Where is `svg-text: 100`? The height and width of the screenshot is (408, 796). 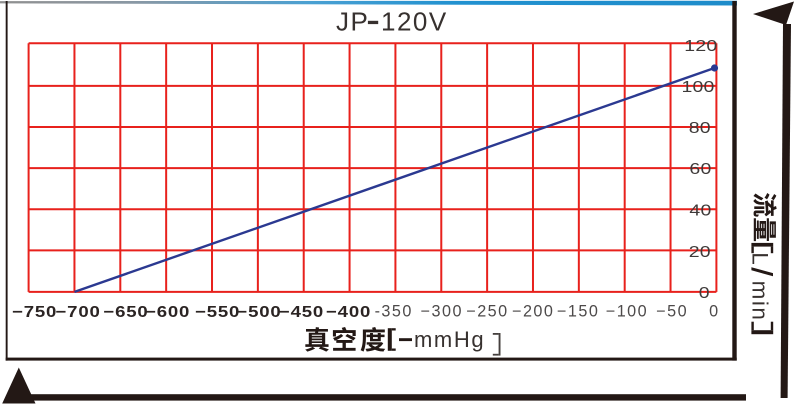 svg-text: 100 is located at coordinates (697, 87).